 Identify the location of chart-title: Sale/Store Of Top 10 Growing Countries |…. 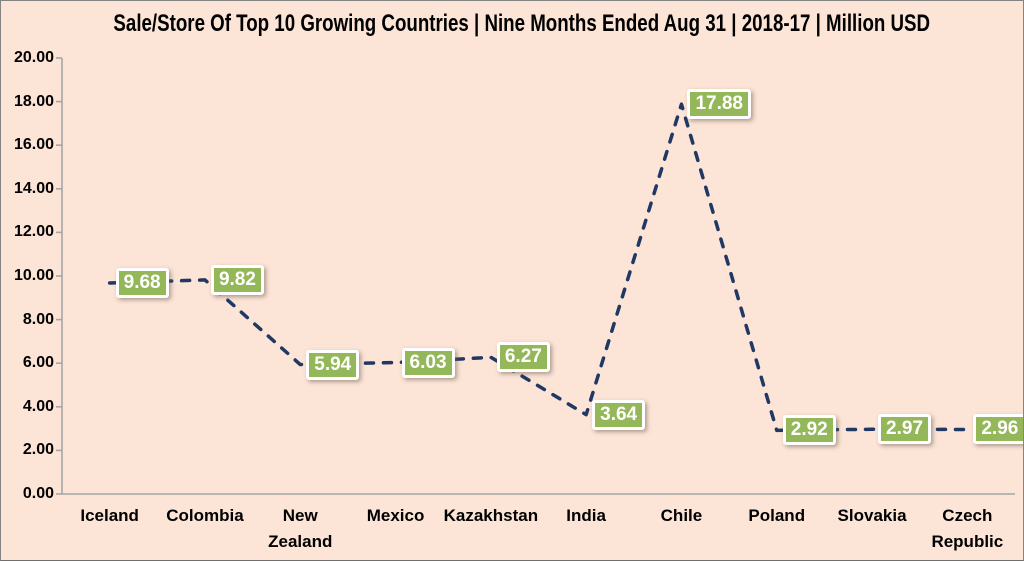
(522, 23).